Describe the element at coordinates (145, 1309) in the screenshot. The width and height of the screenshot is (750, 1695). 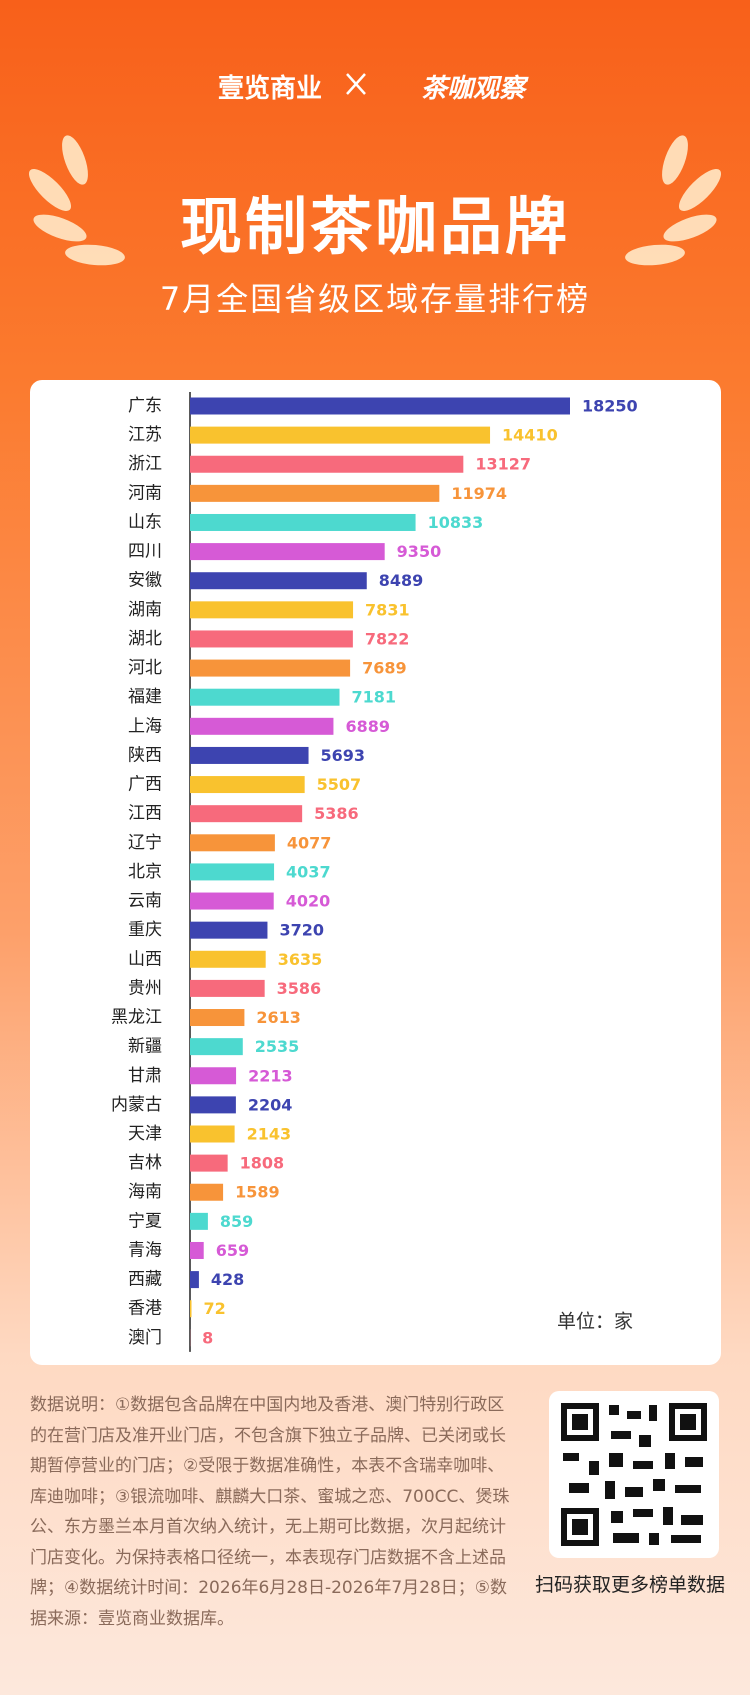
I see `category-label: 香港` at that location.